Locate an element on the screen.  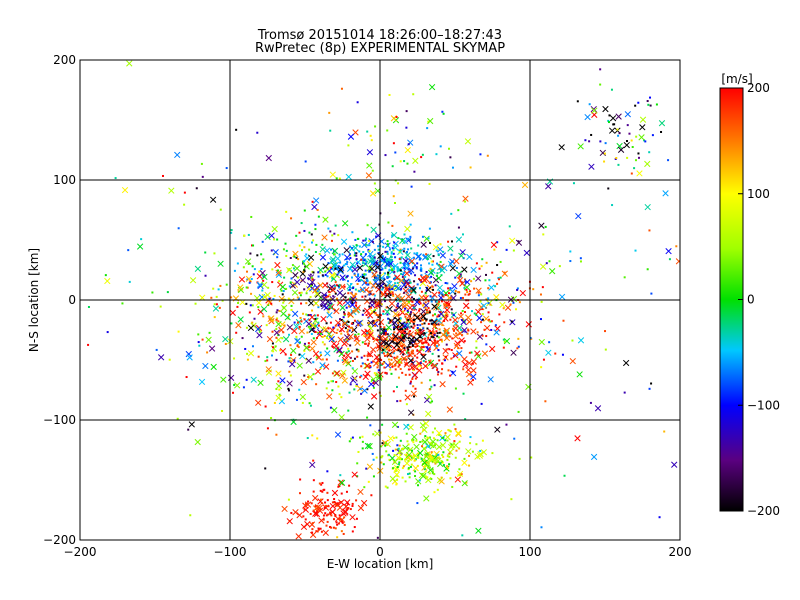
colorbar-label: [m/s] is located at coordinates (736, 79).